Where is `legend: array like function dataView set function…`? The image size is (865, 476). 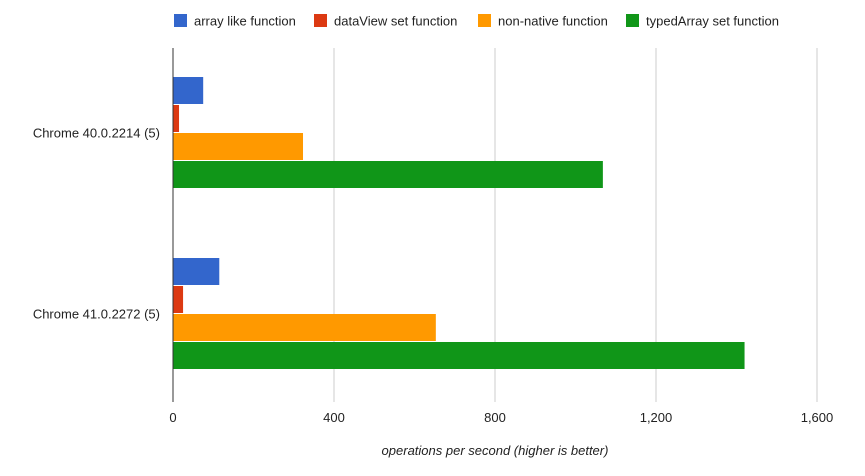
legend: array like function dataView set function… is located at coordinates (476, 21).